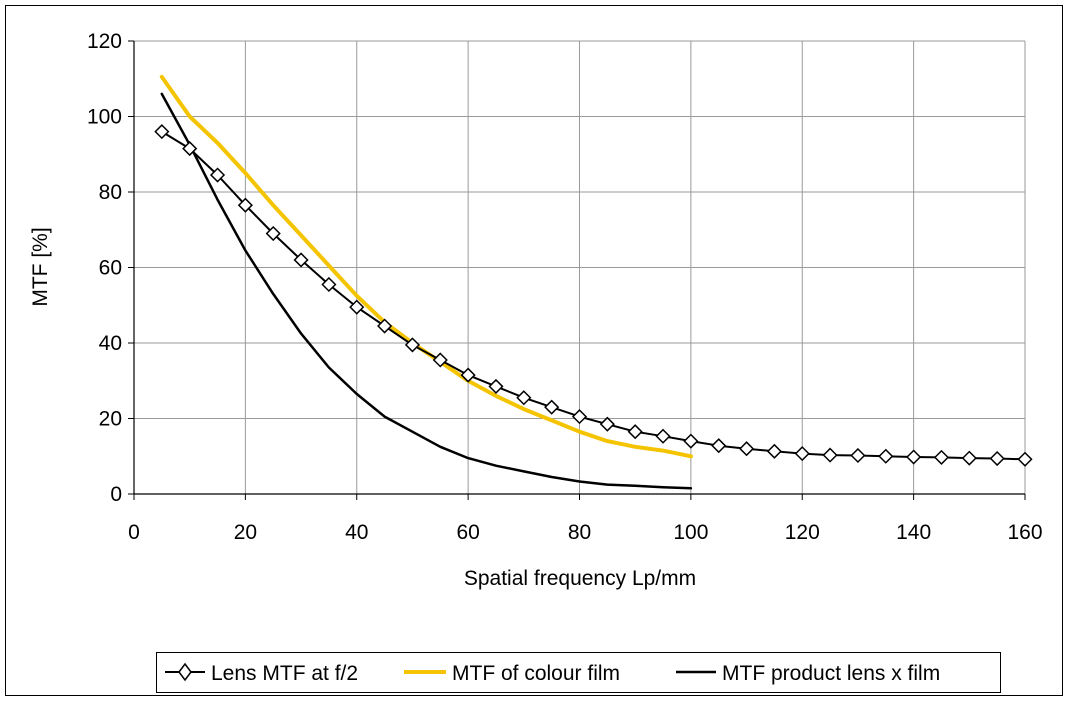 The height and width of the screenshot is (706, 1068). What do you see at coordinates (579, 532) in the screenshot?
I see `x-tick-label: 80` at bounding box center [579, 532].